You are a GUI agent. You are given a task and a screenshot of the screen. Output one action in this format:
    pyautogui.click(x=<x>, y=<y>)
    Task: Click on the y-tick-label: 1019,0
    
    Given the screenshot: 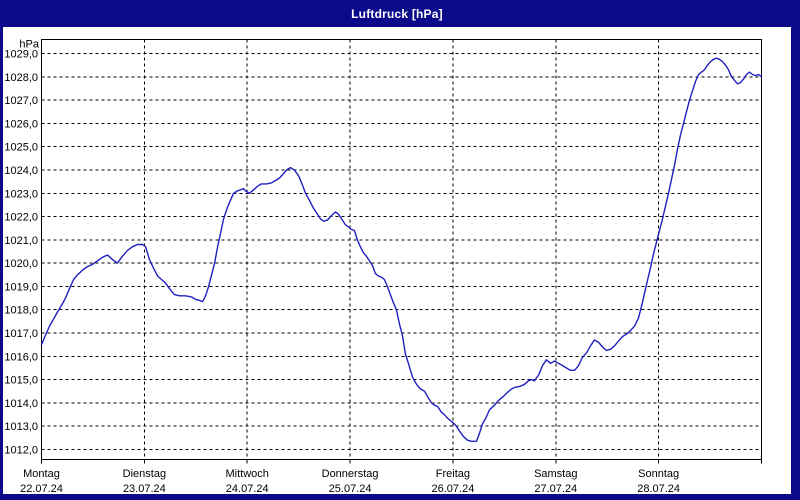 What is the action you would take?
    pyautogui.click(x=21, y=287)
    